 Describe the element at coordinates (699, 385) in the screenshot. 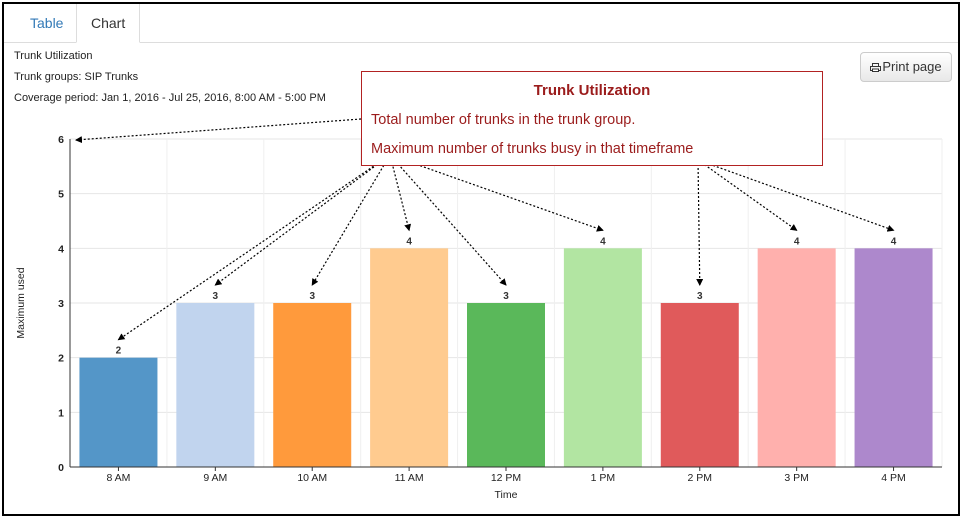

I see `bar-2-pm` at that location.